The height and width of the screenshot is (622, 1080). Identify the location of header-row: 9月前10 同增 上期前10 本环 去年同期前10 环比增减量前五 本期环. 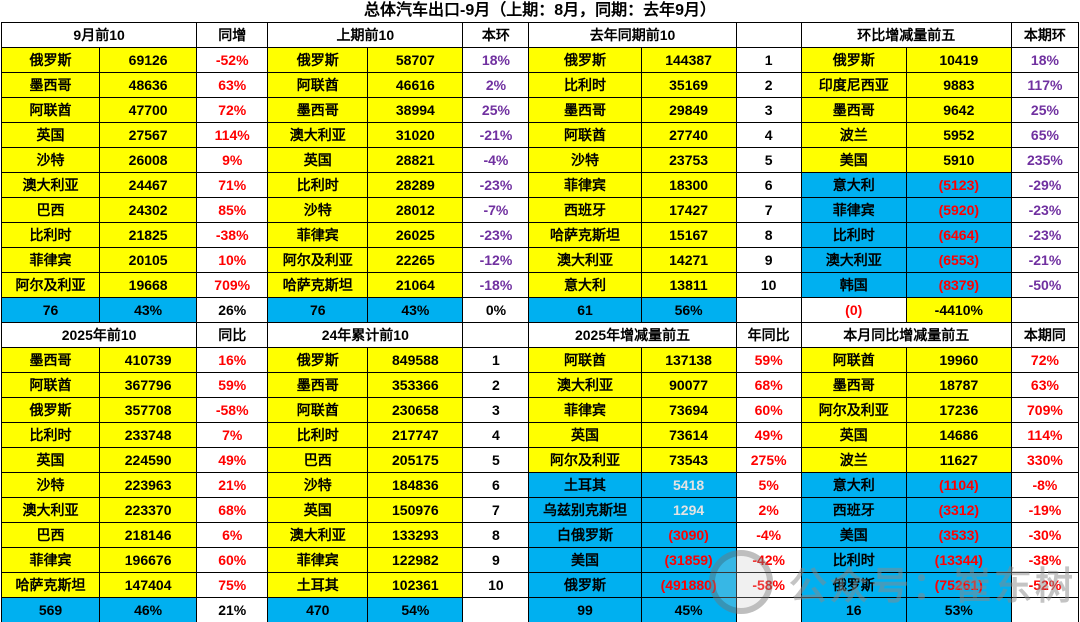
(540, 35).